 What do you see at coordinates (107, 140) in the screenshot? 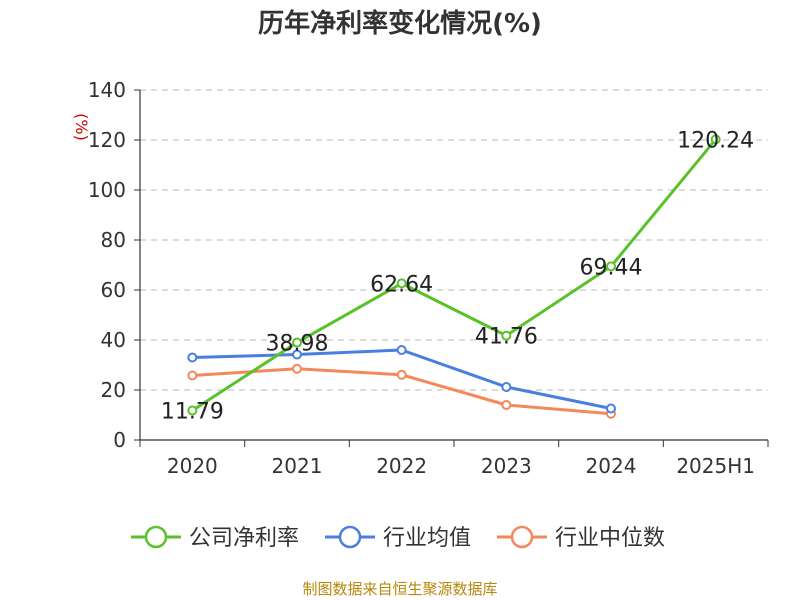
I see `y-tick-label: 120` at bounding box center [107, 140].